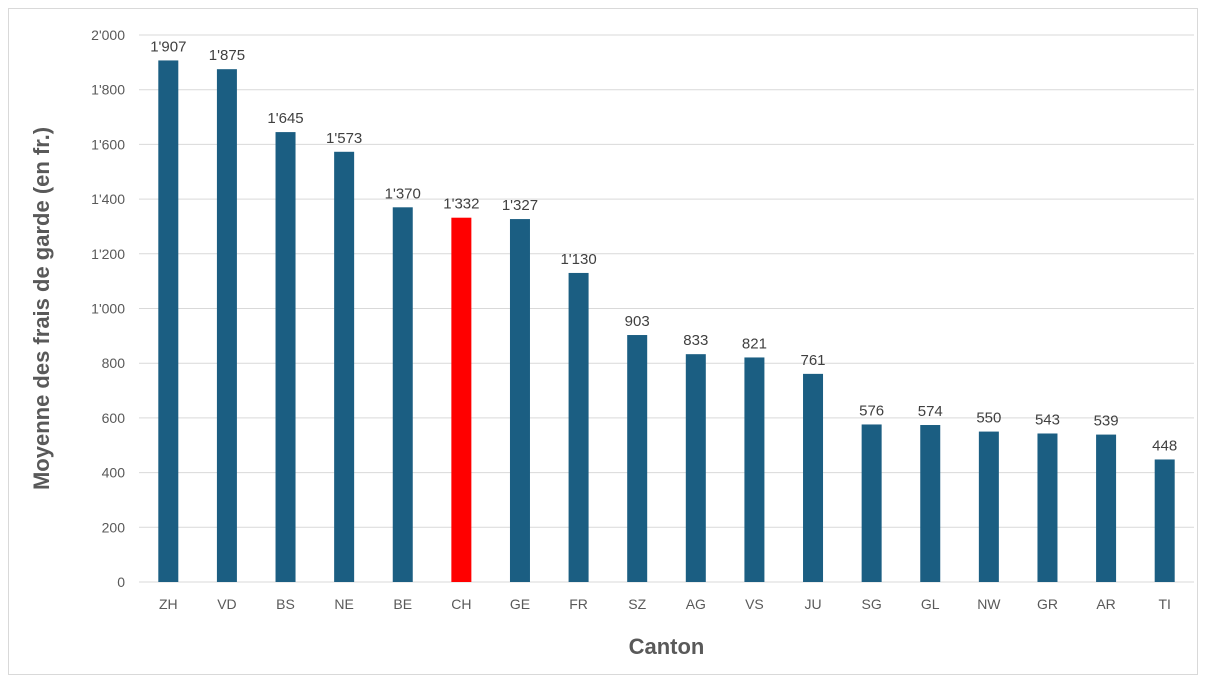  What do you see at coordinates (168, 604) in the screenshot?
I see `x-tick-label: ZH` at bounding box center [168, 604].